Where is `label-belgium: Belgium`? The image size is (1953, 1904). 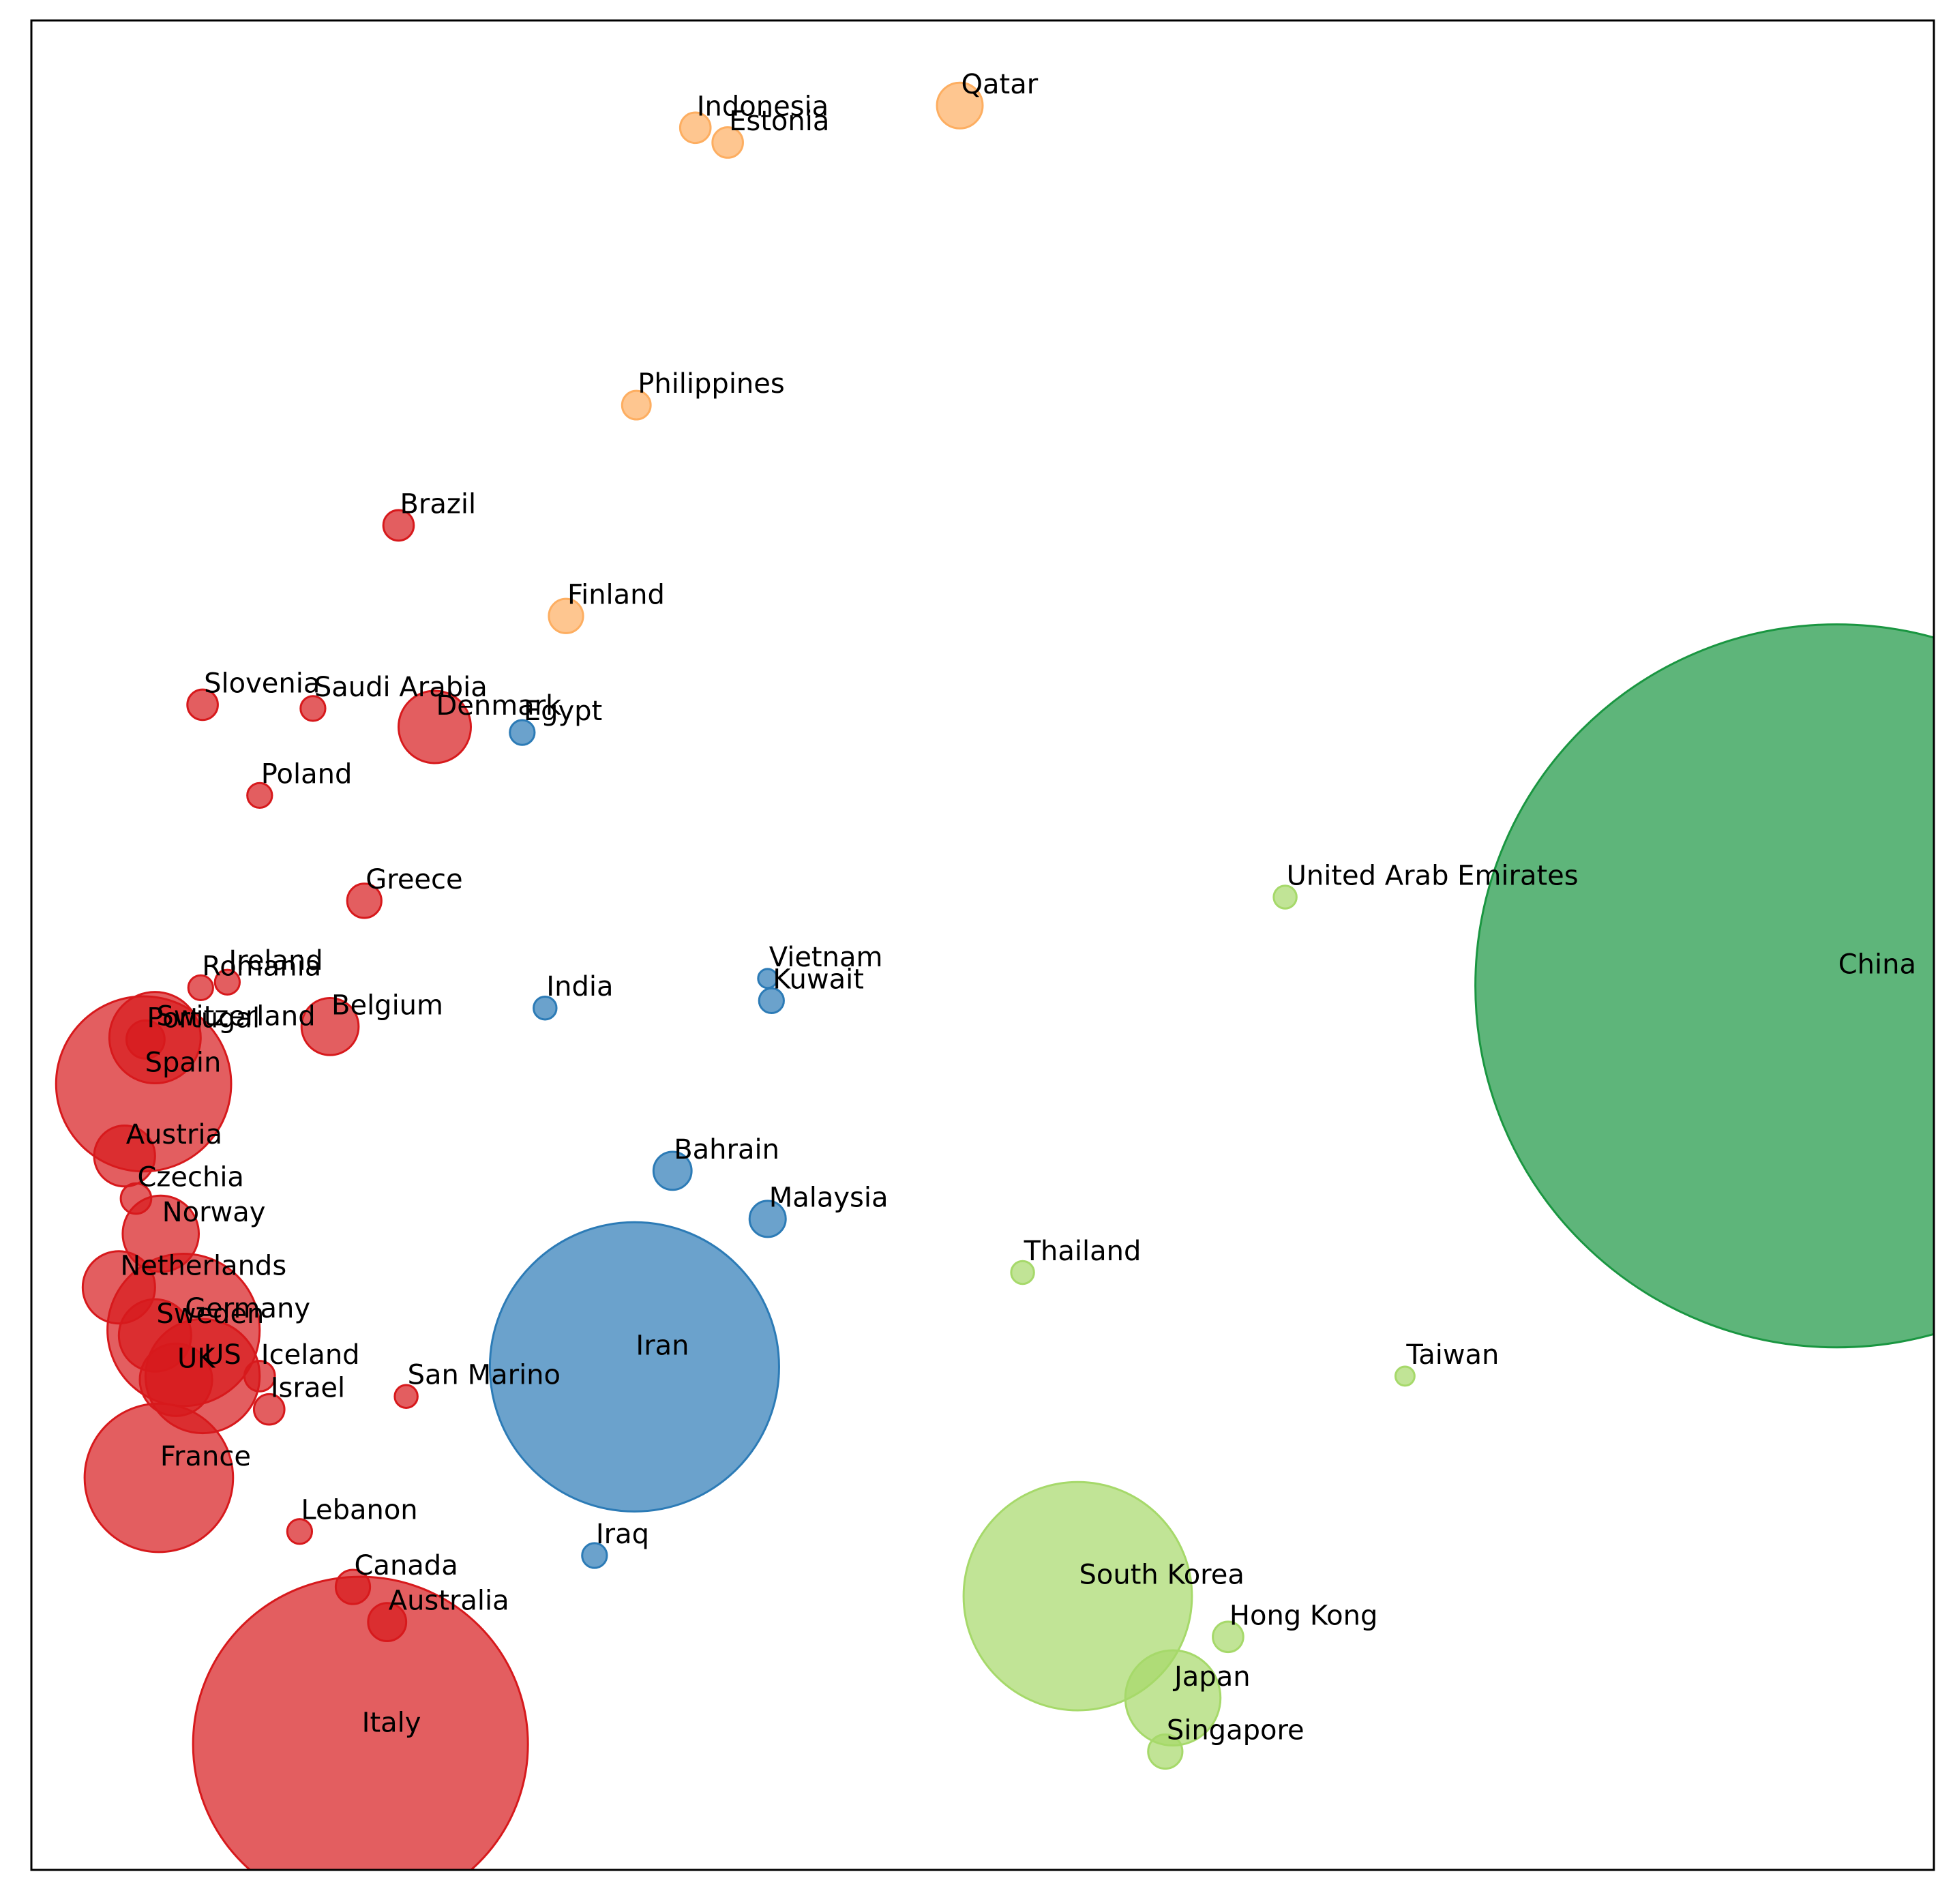
label-belgium: Belgium is located at coordinates (387, 1005).